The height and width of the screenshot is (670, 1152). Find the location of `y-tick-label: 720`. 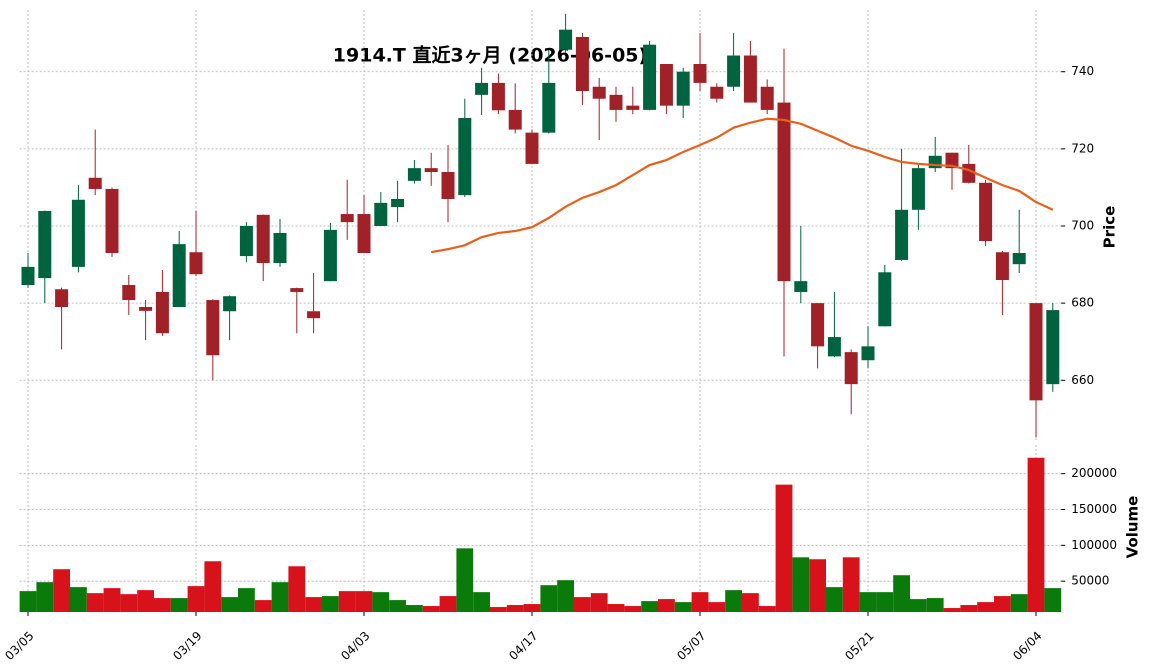

y-tick-label: 720 is located at coordinates (1082, 148).